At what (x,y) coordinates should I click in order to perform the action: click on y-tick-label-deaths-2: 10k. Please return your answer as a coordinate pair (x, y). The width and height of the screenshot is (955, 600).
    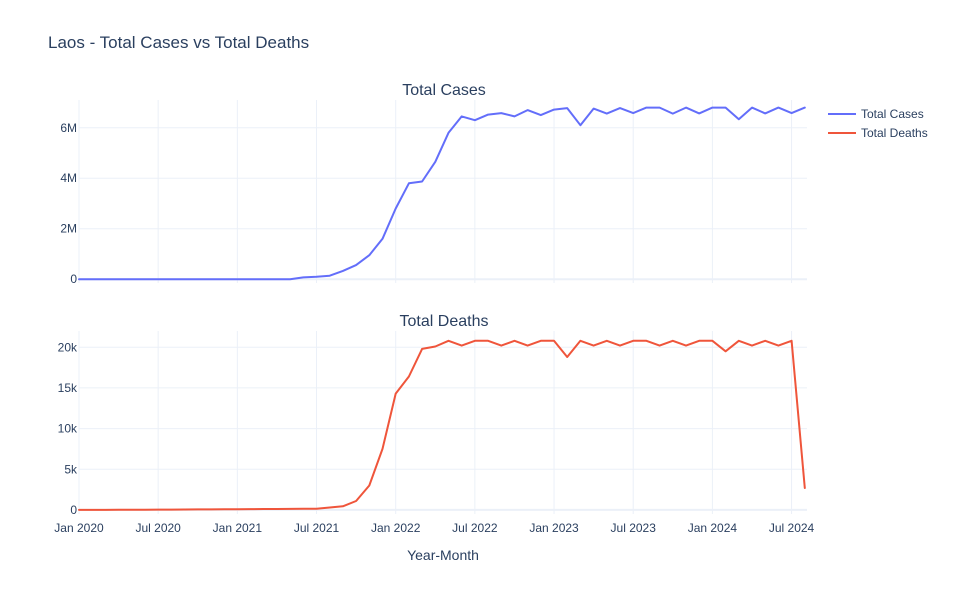
    Looking at the image, I should click on (68, 429).